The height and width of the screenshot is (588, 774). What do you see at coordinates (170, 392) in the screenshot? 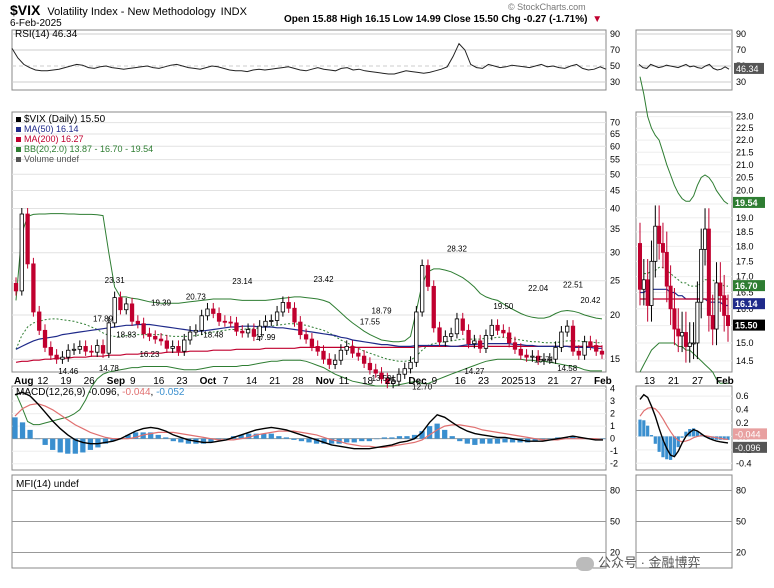
I see `macd-legend-value: -0.052` at bounding box center [170, 392].